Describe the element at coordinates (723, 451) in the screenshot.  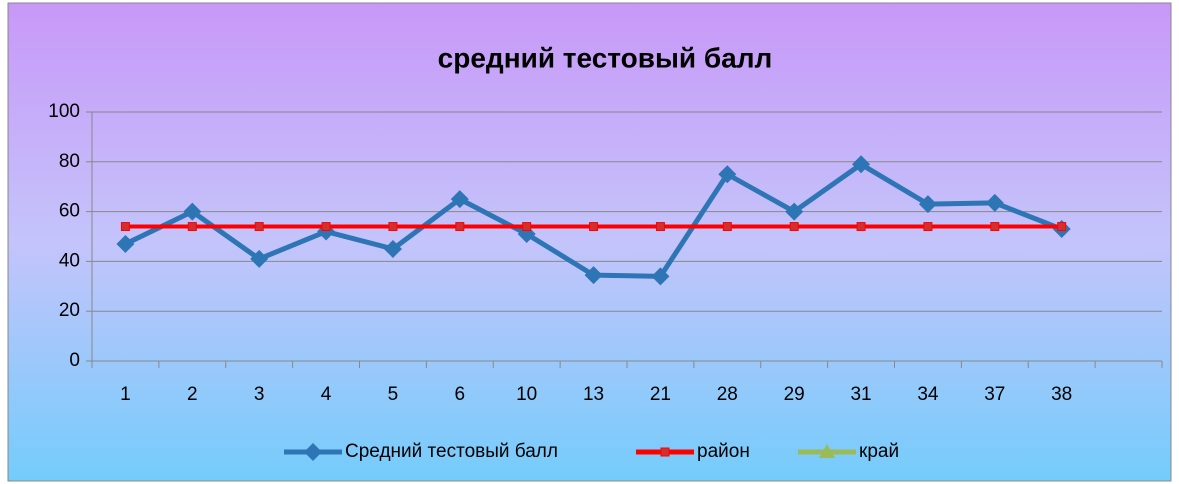
I see `legend-label: район` at that location.